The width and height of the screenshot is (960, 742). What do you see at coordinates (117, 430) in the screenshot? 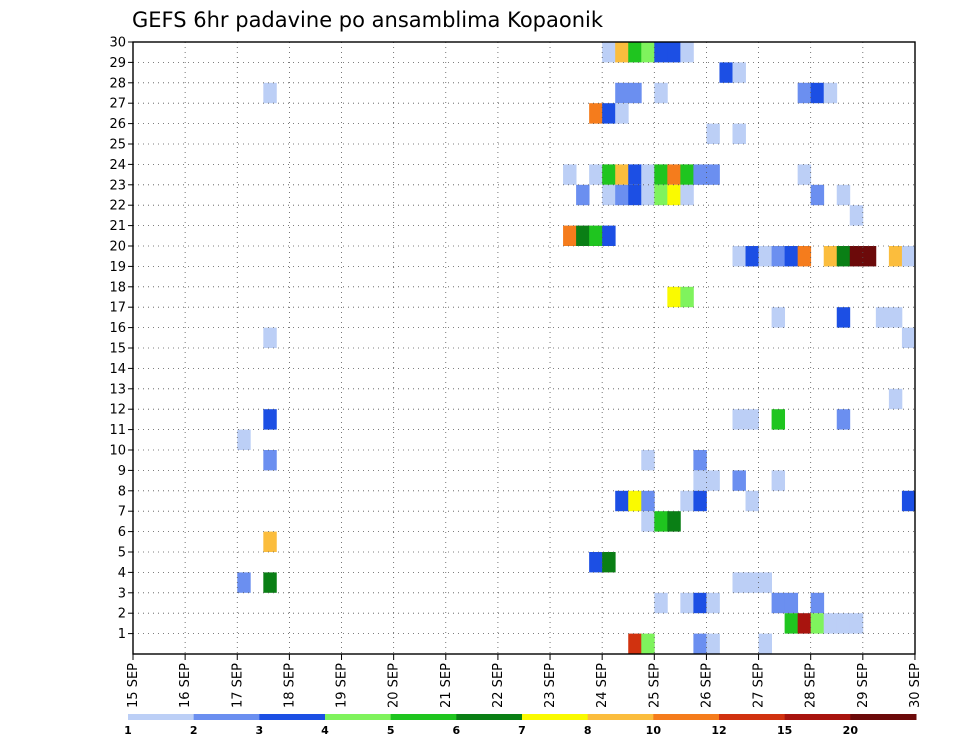
I see `y-tick-label: 11` at bounding box center [117, 430].